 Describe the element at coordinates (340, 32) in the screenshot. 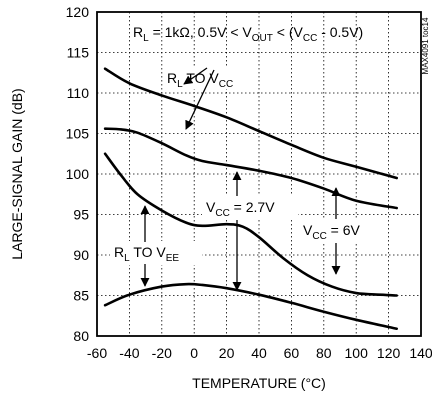

I see `cond-end2: - 0.5V)` at that location.